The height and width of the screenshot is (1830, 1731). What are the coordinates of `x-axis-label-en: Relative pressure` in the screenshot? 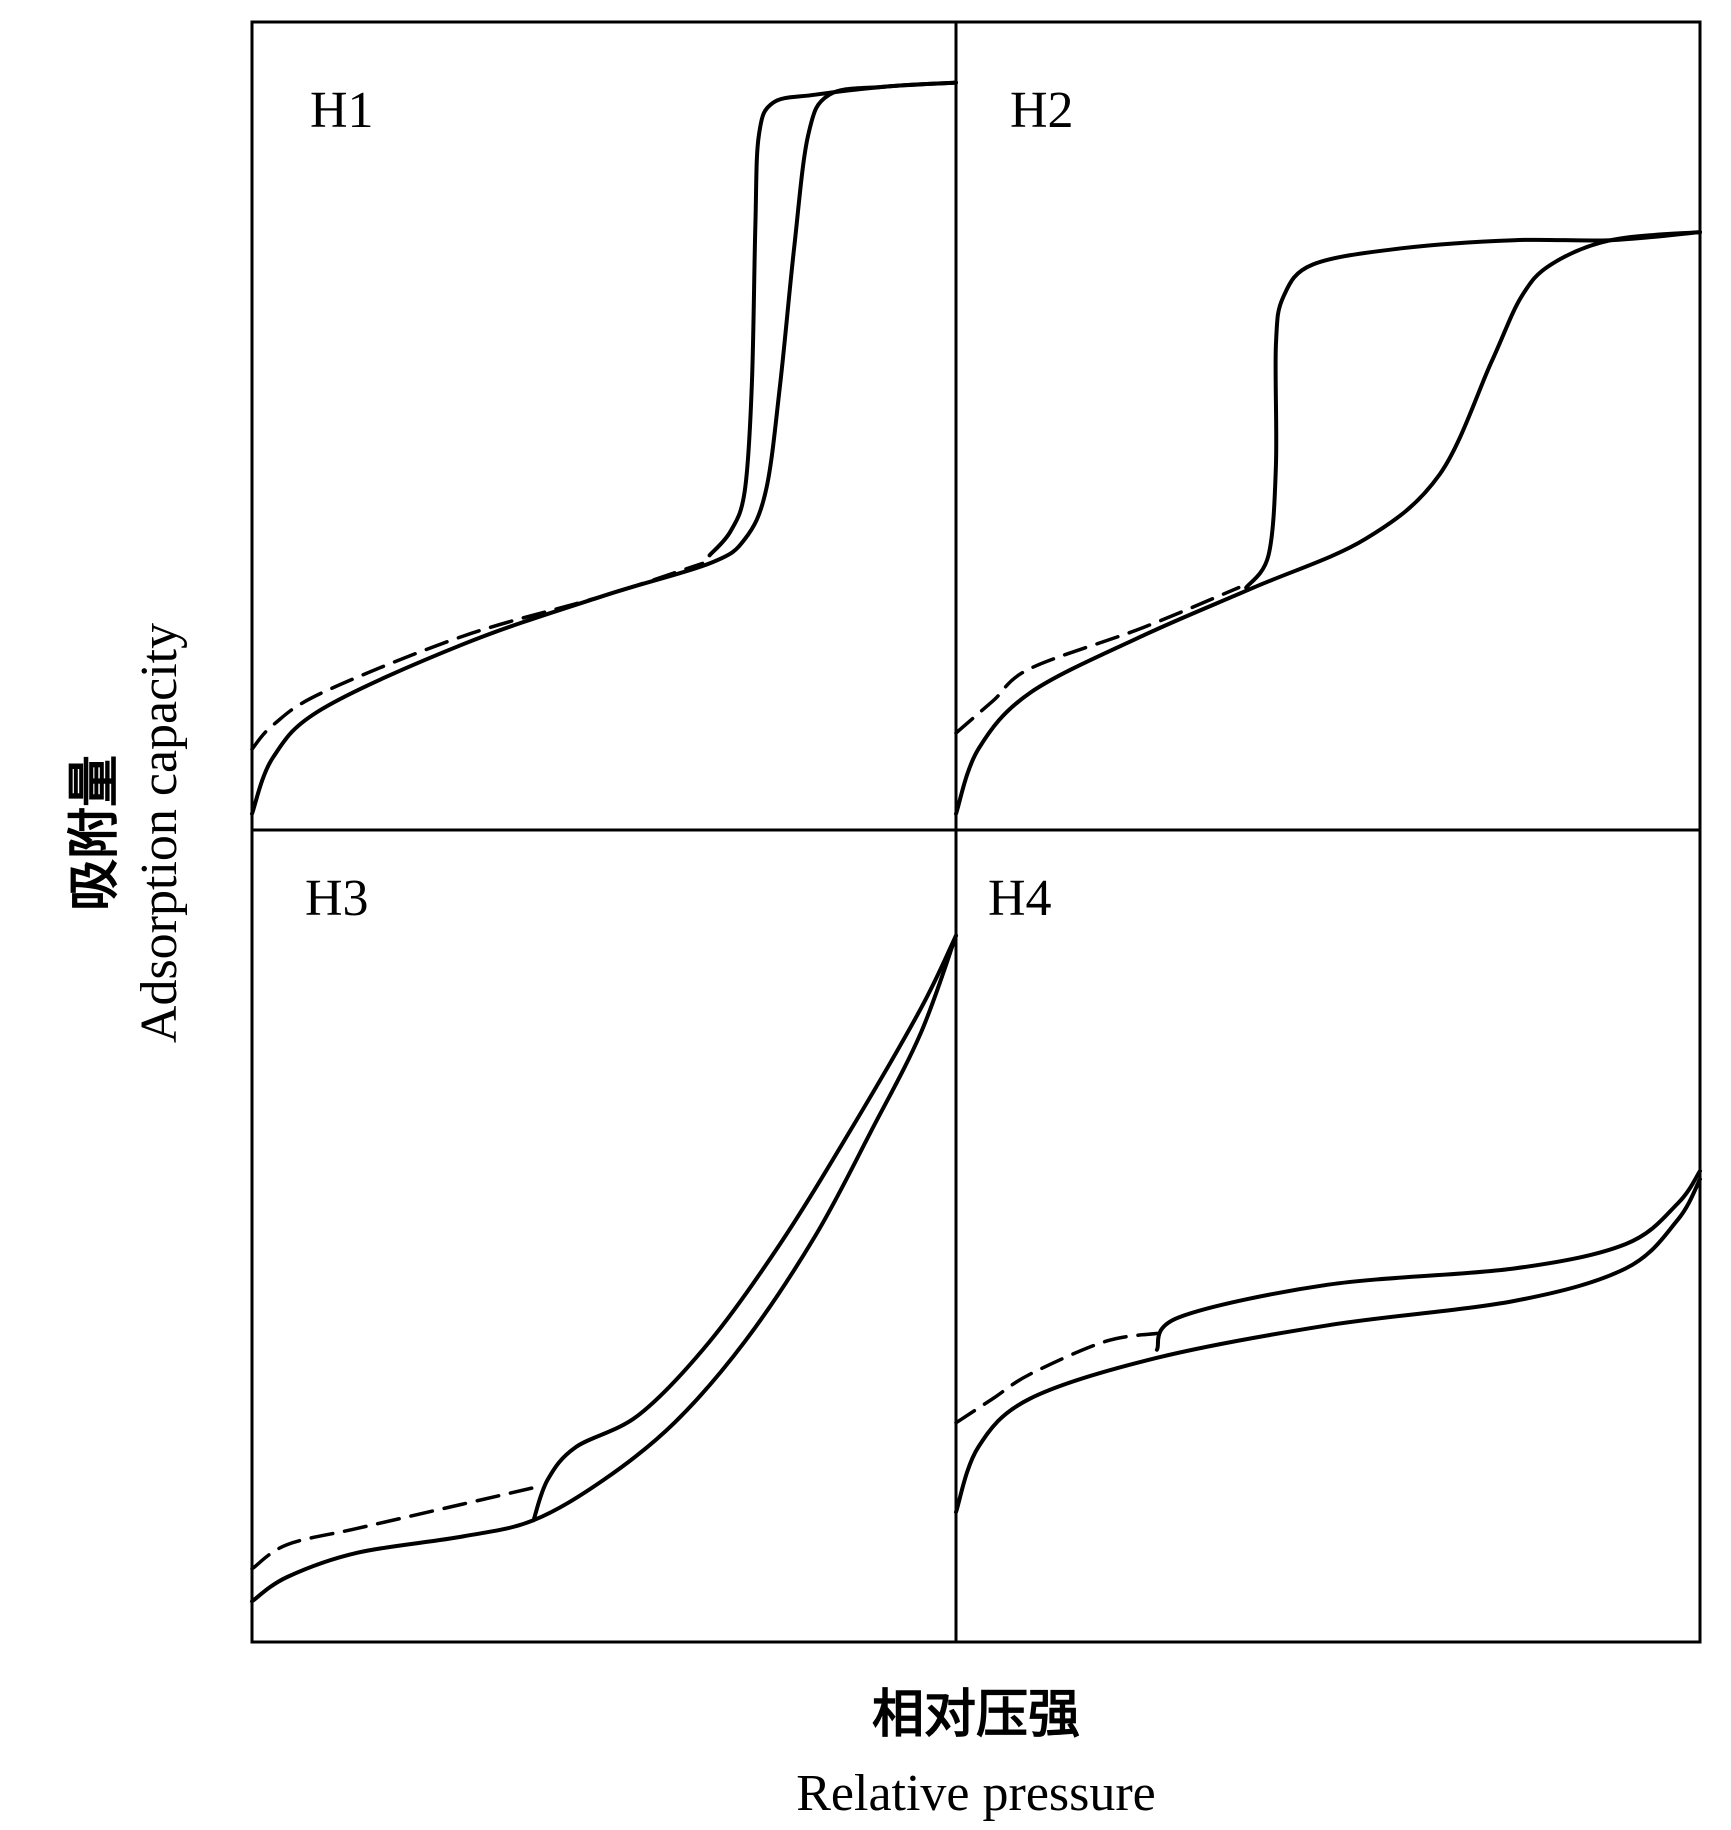 It's located at (976, 1793).